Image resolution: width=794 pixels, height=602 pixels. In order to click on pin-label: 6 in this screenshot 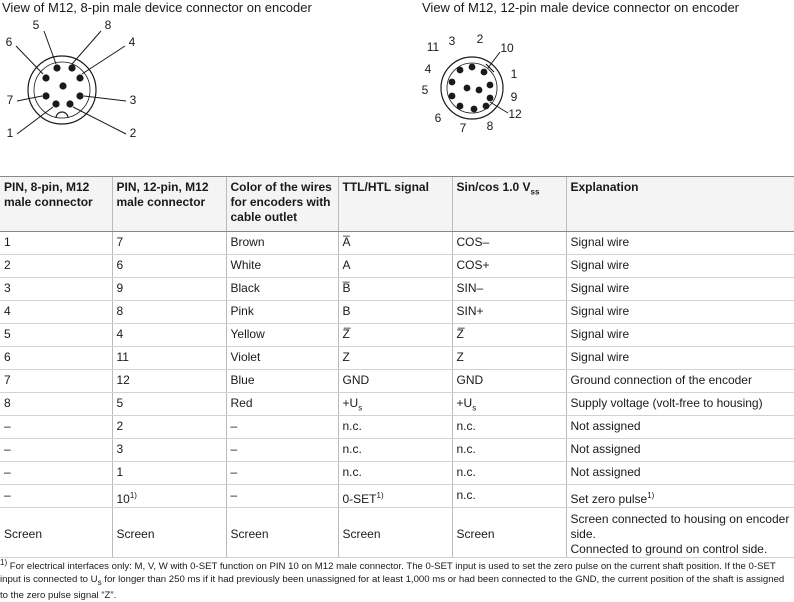, I will do `click(9, 42)`.